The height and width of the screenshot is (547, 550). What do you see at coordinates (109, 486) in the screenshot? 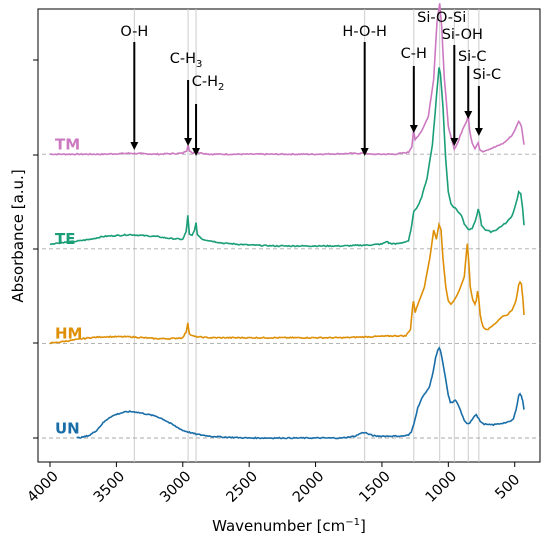
I see `x-tick-label: 3500` at bounding box center [109, 486].